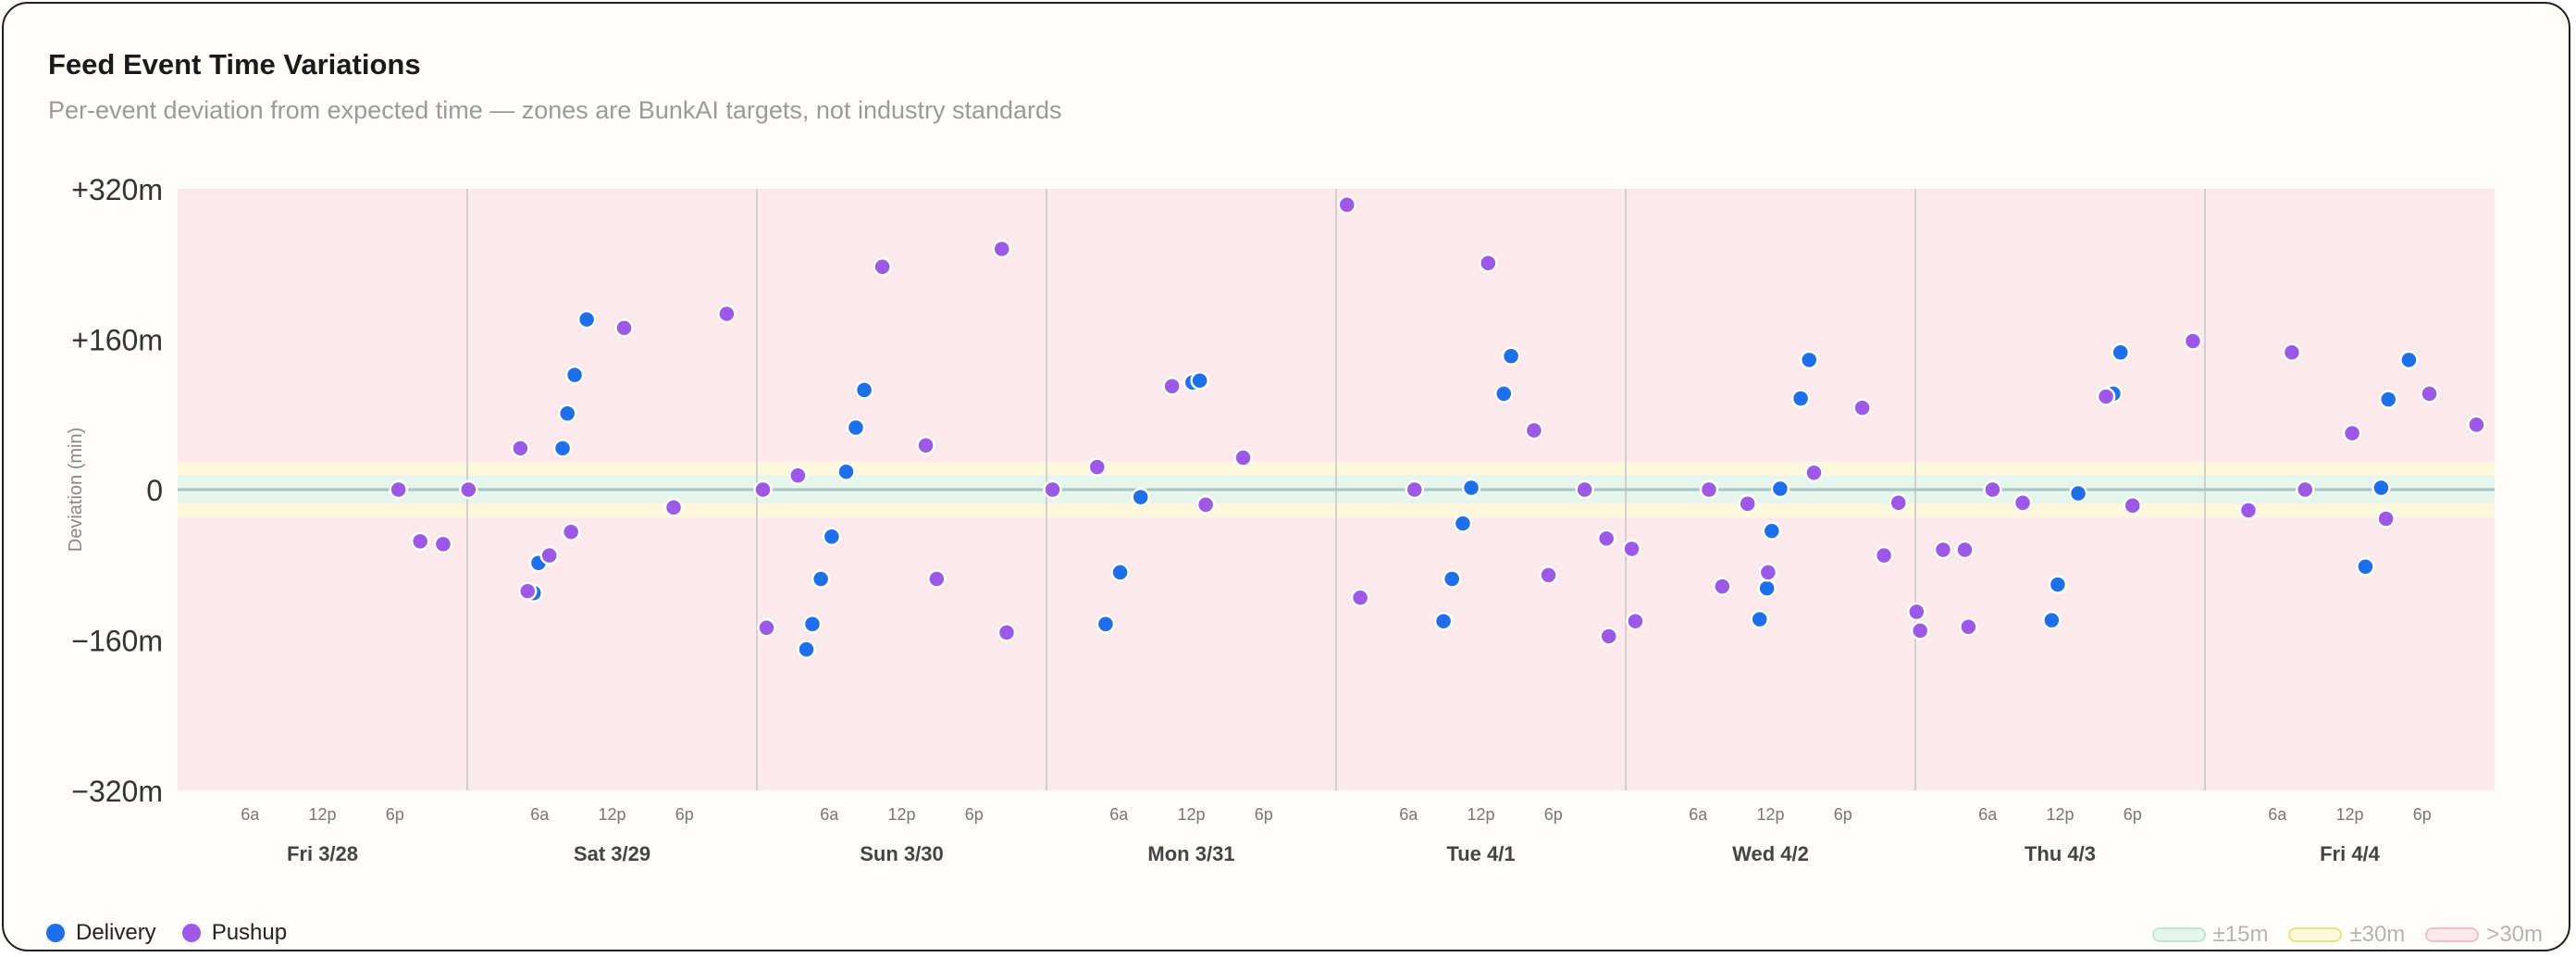  What do you see at coordinates (154, 490) in the screenshot?
I see `y-tick-label: 0` at bounding box center [154, 490].